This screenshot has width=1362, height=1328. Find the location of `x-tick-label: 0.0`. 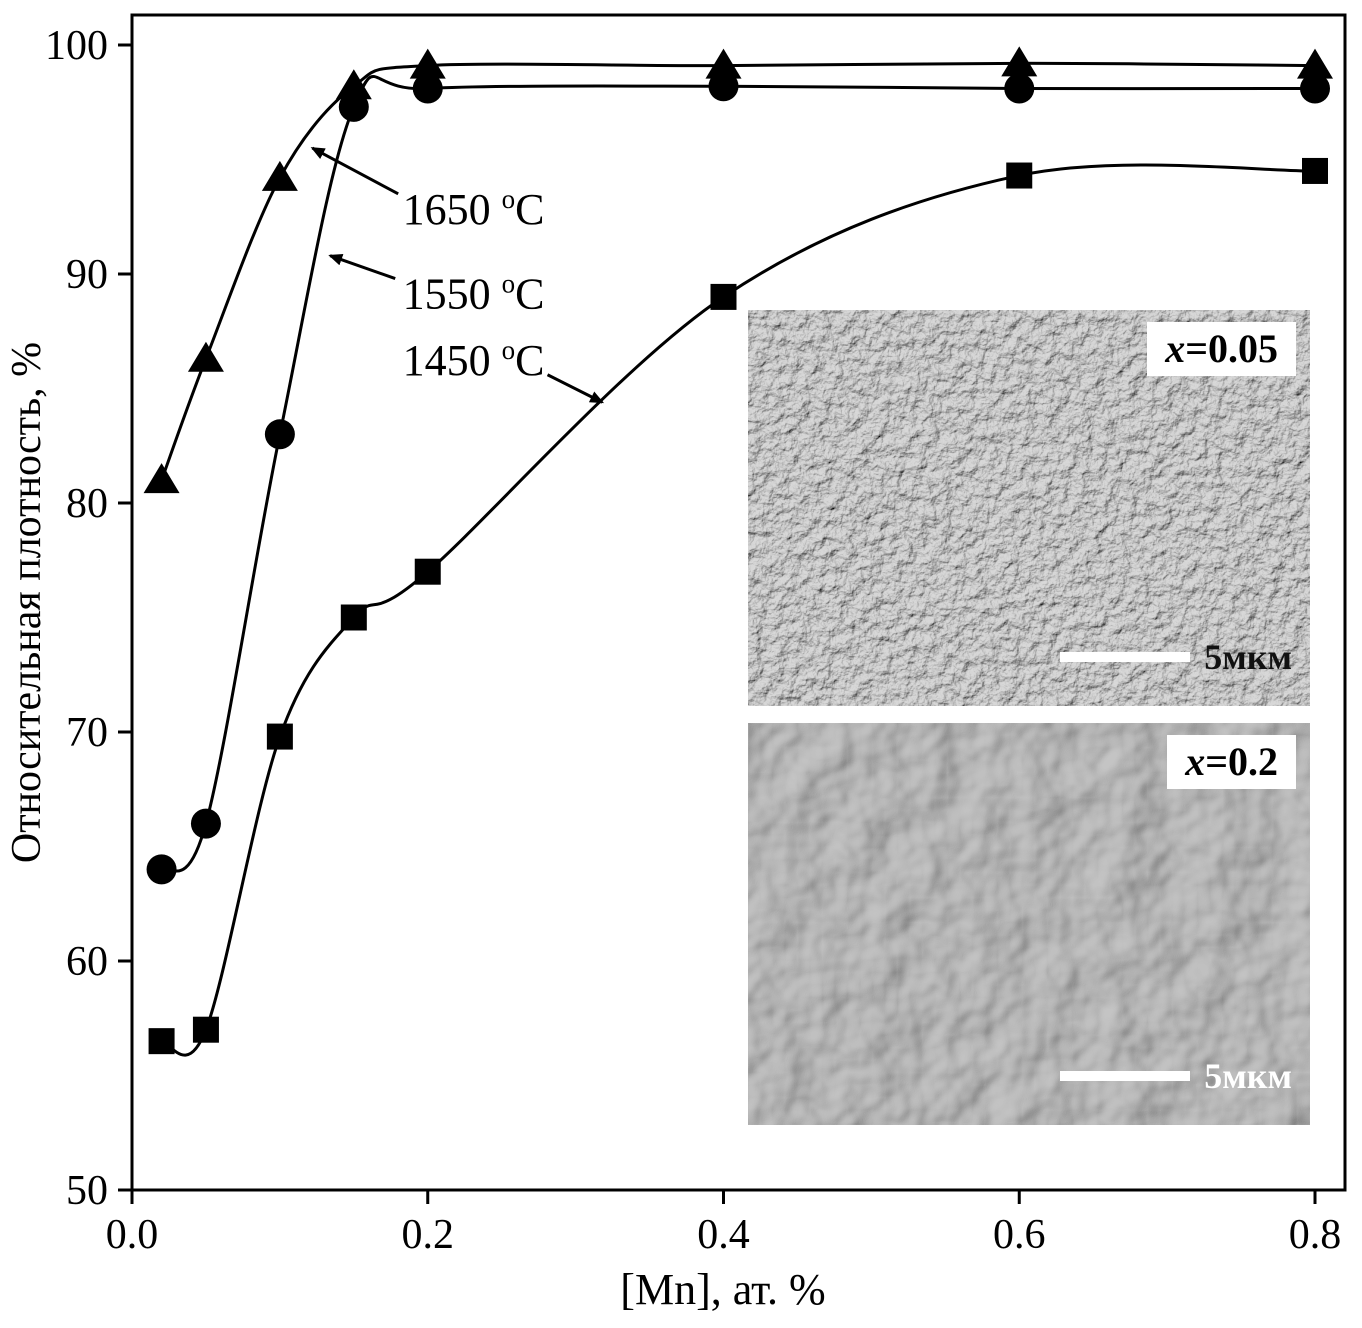

x-tick-label: 0.0 is located at coordinates (132, 1235).